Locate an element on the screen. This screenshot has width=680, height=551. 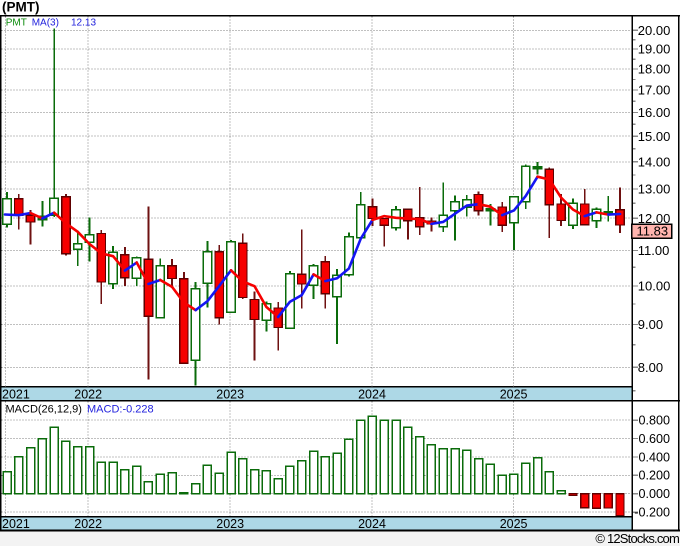
svg-text: © 12Stocks.com is located at coordinates (637, 538).